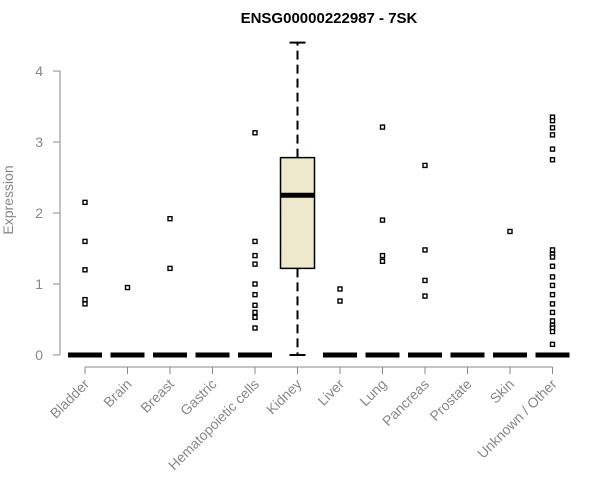 Image resolution: width=600 pixels, height=500 pixels. What do you see at coordinates (330, 392) in the screenshot?
I see `x-tick-label: Liver` at bounding box center [330, 392].